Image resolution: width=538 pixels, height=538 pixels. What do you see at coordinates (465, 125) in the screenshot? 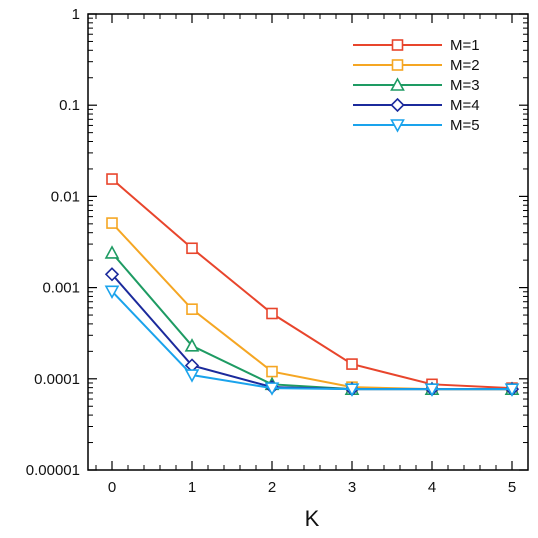
I see `legend-label: M=5` at bounding box center [465, 125].